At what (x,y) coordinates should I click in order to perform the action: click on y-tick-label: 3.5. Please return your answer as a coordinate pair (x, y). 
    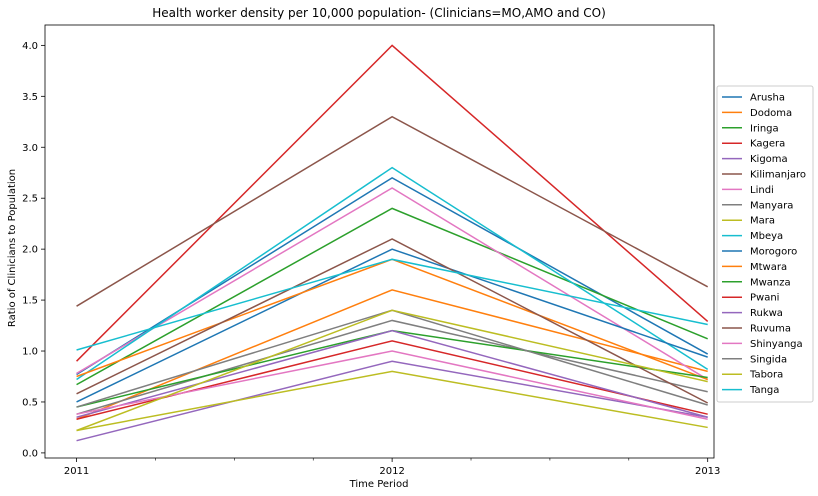
    Looking at the image, I should click on (30, 97).